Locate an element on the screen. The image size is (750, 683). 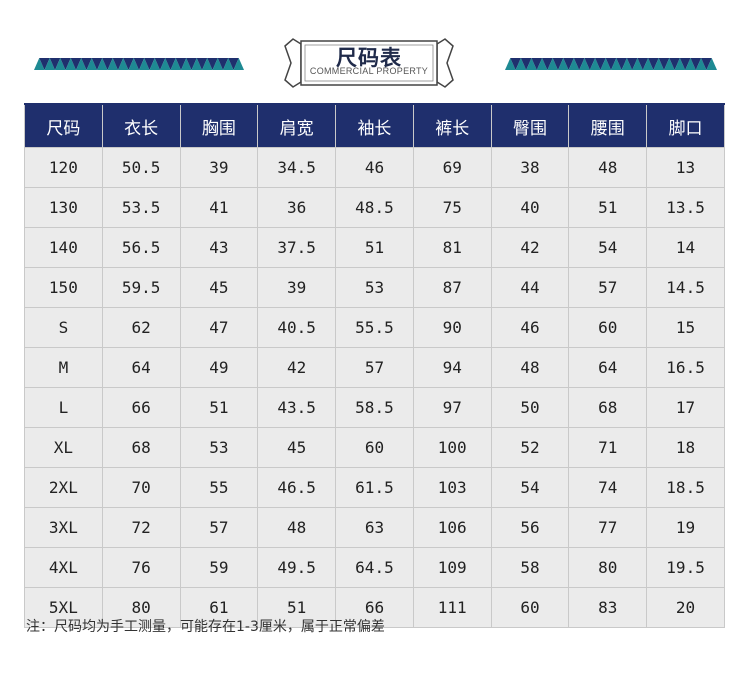
table-header-row: 尺码 衣长 胸围 肩宽 袖长 裤长 臀围 腰围 脚口 is located at coordinates (374, 125).